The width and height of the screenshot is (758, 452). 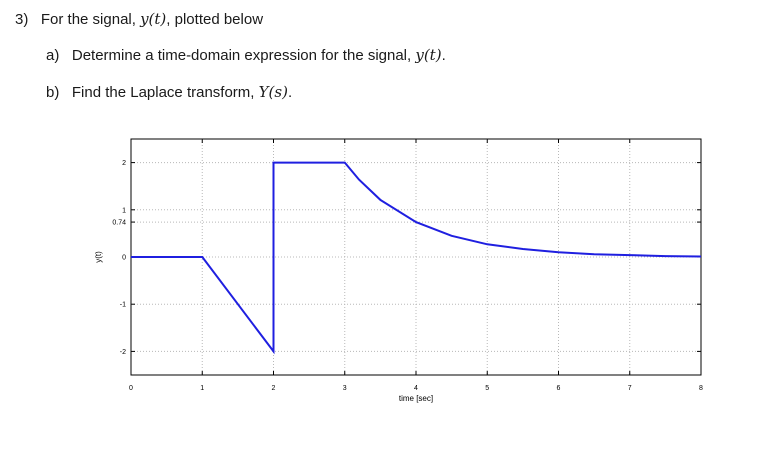 I want to click on part-b-label: b), so click(x=53, y=92).